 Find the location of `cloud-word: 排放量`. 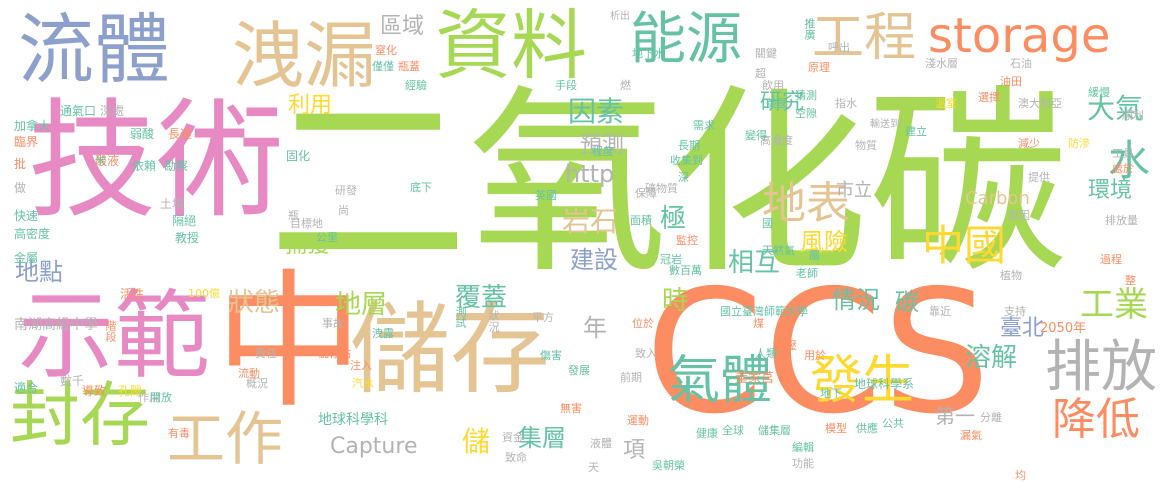

cloud-word: 排放量 is located at coordinates (1121, 220).